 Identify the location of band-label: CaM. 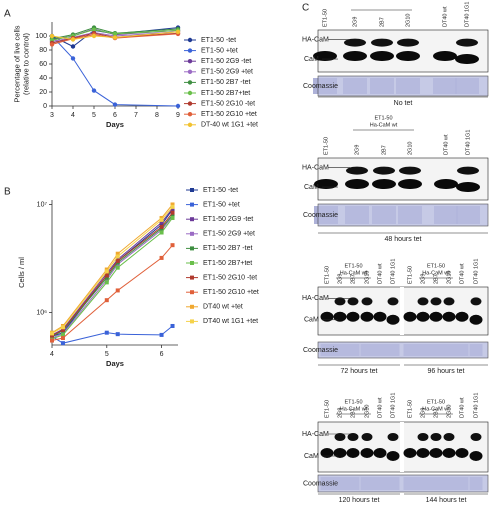
(311, 456).